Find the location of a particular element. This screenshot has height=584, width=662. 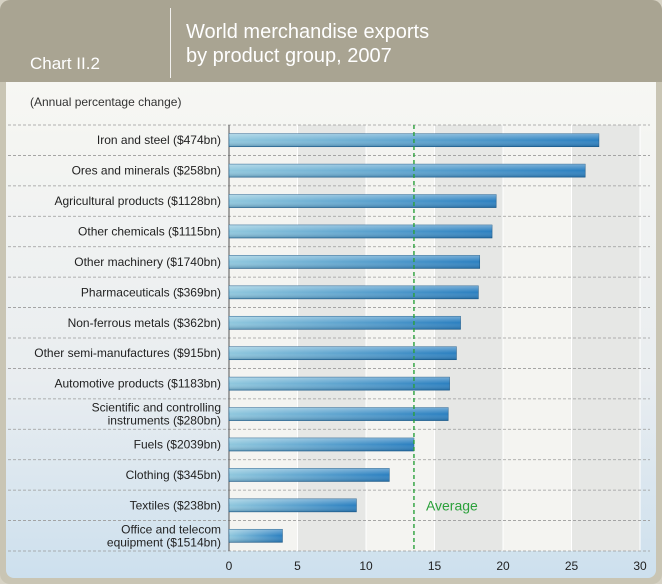

header-divider is located at coordinates (170, 43).